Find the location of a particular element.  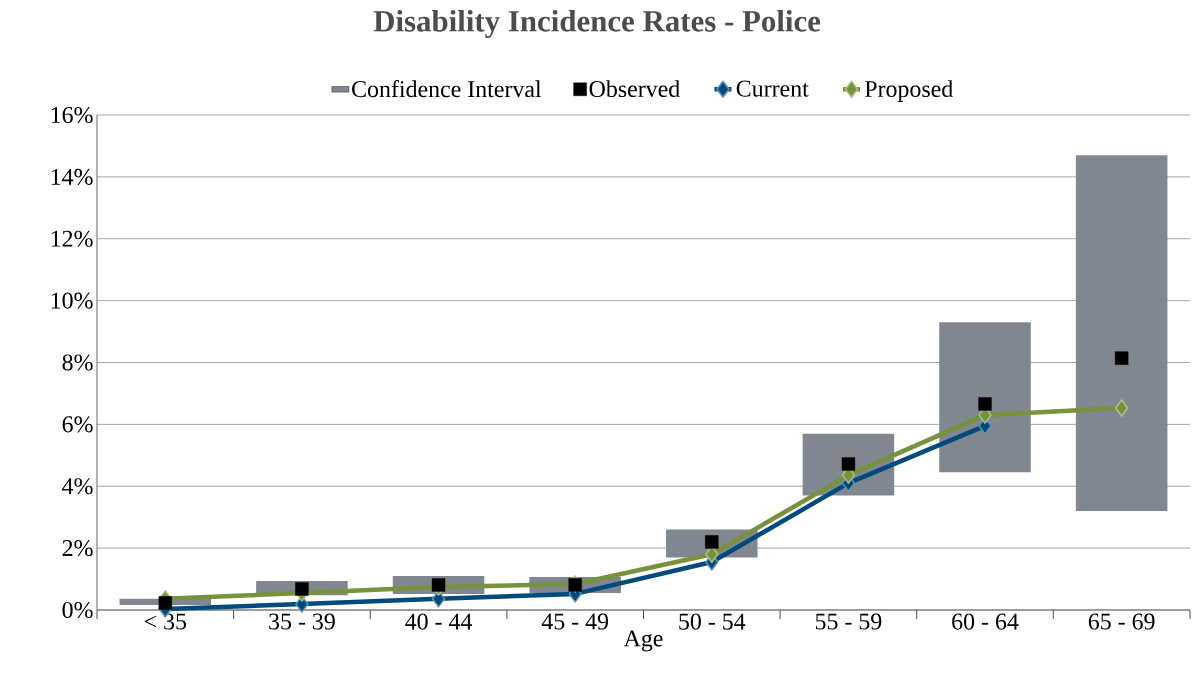

y-tick-label: 16% is located at coordinates (72, 115).